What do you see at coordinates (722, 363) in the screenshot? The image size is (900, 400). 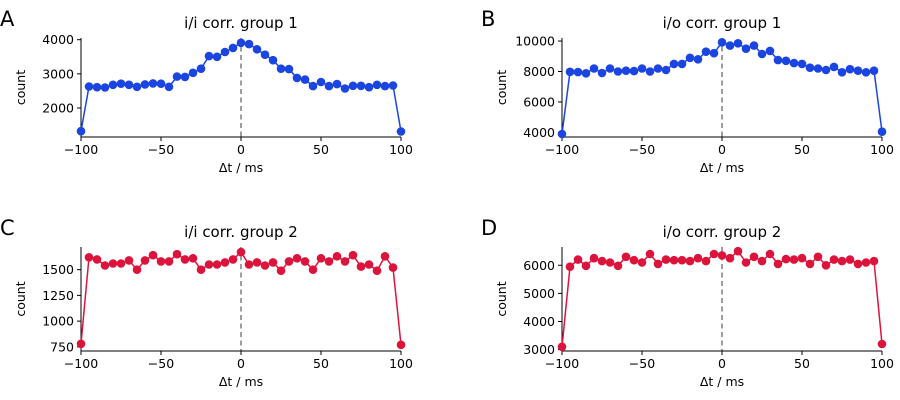 I see `x-tick-label: 0` at bounding box center [722, 363].